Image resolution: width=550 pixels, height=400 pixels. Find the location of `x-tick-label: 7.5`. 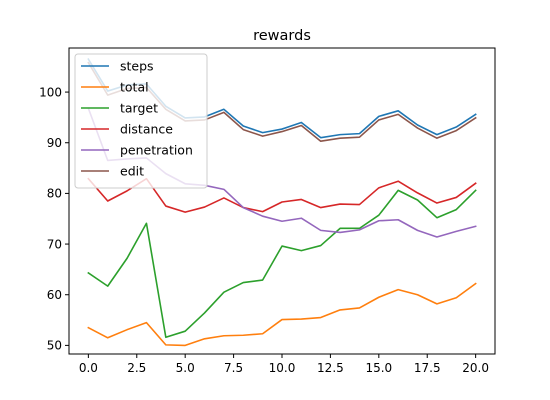

x-tick-label: 7.5 is located at coordinates (233, 368).